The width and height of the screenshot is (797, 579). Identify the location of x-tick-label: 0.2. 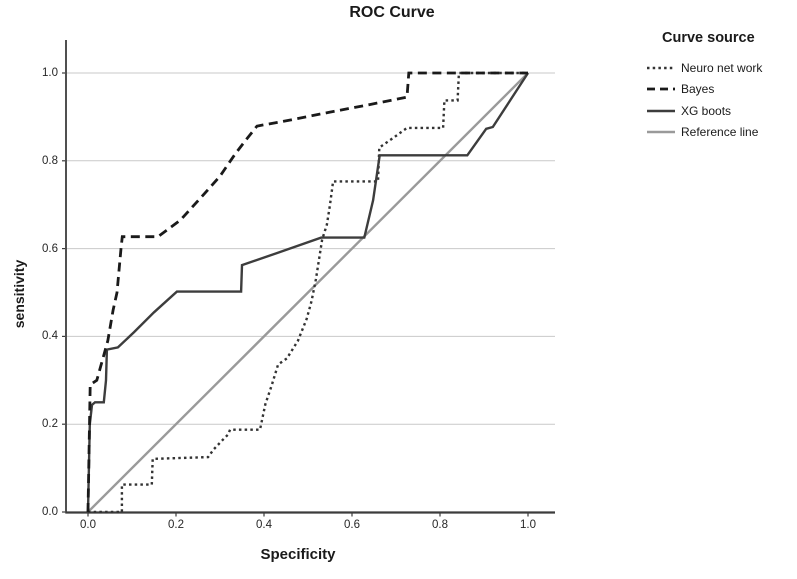
(176, 525).